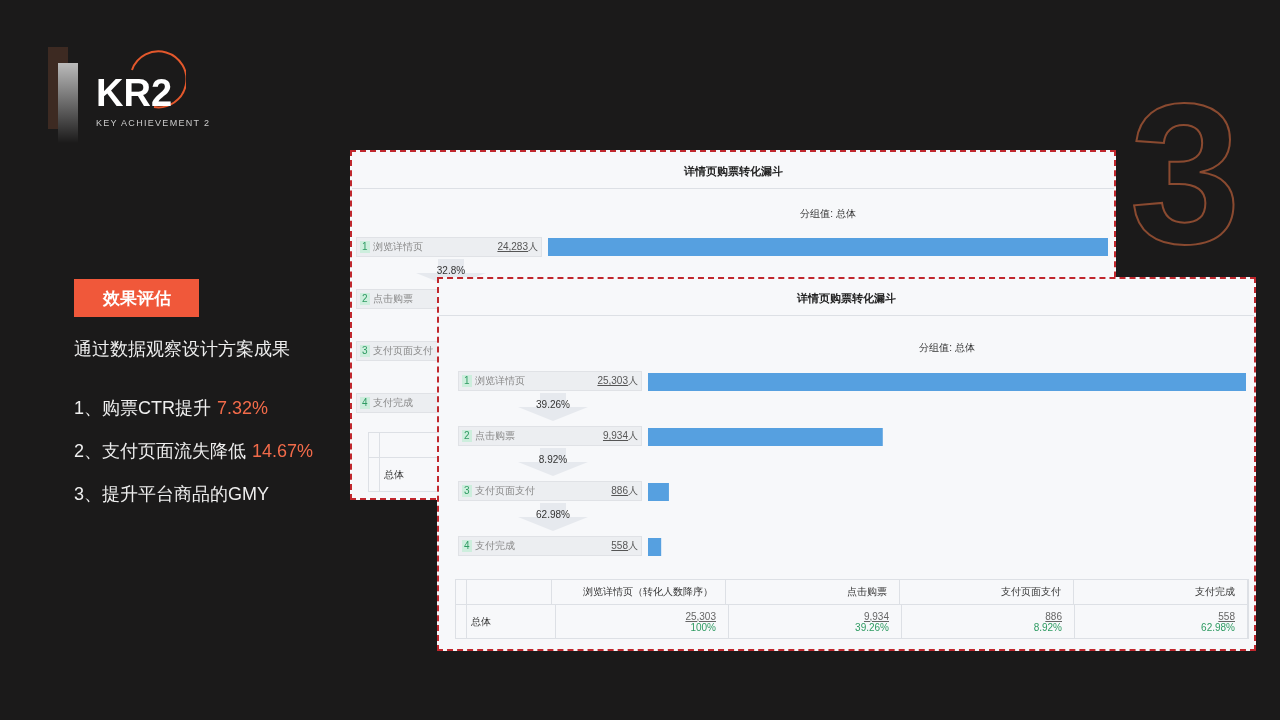 The height and width of the screenshot is (720, 1280). What do you see at coordinates (703, 627) in the screenshot?
I see `text: 100%` at bounding box center [703, 627].